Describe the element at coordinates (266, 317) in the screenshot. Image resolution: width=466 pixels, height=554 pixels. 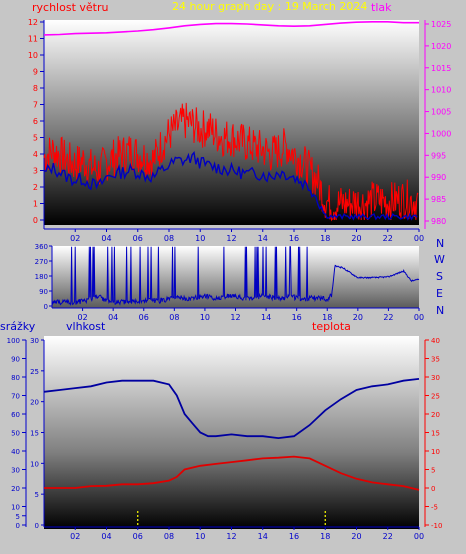
I see `direction-x-tick-label: 14` at that location.